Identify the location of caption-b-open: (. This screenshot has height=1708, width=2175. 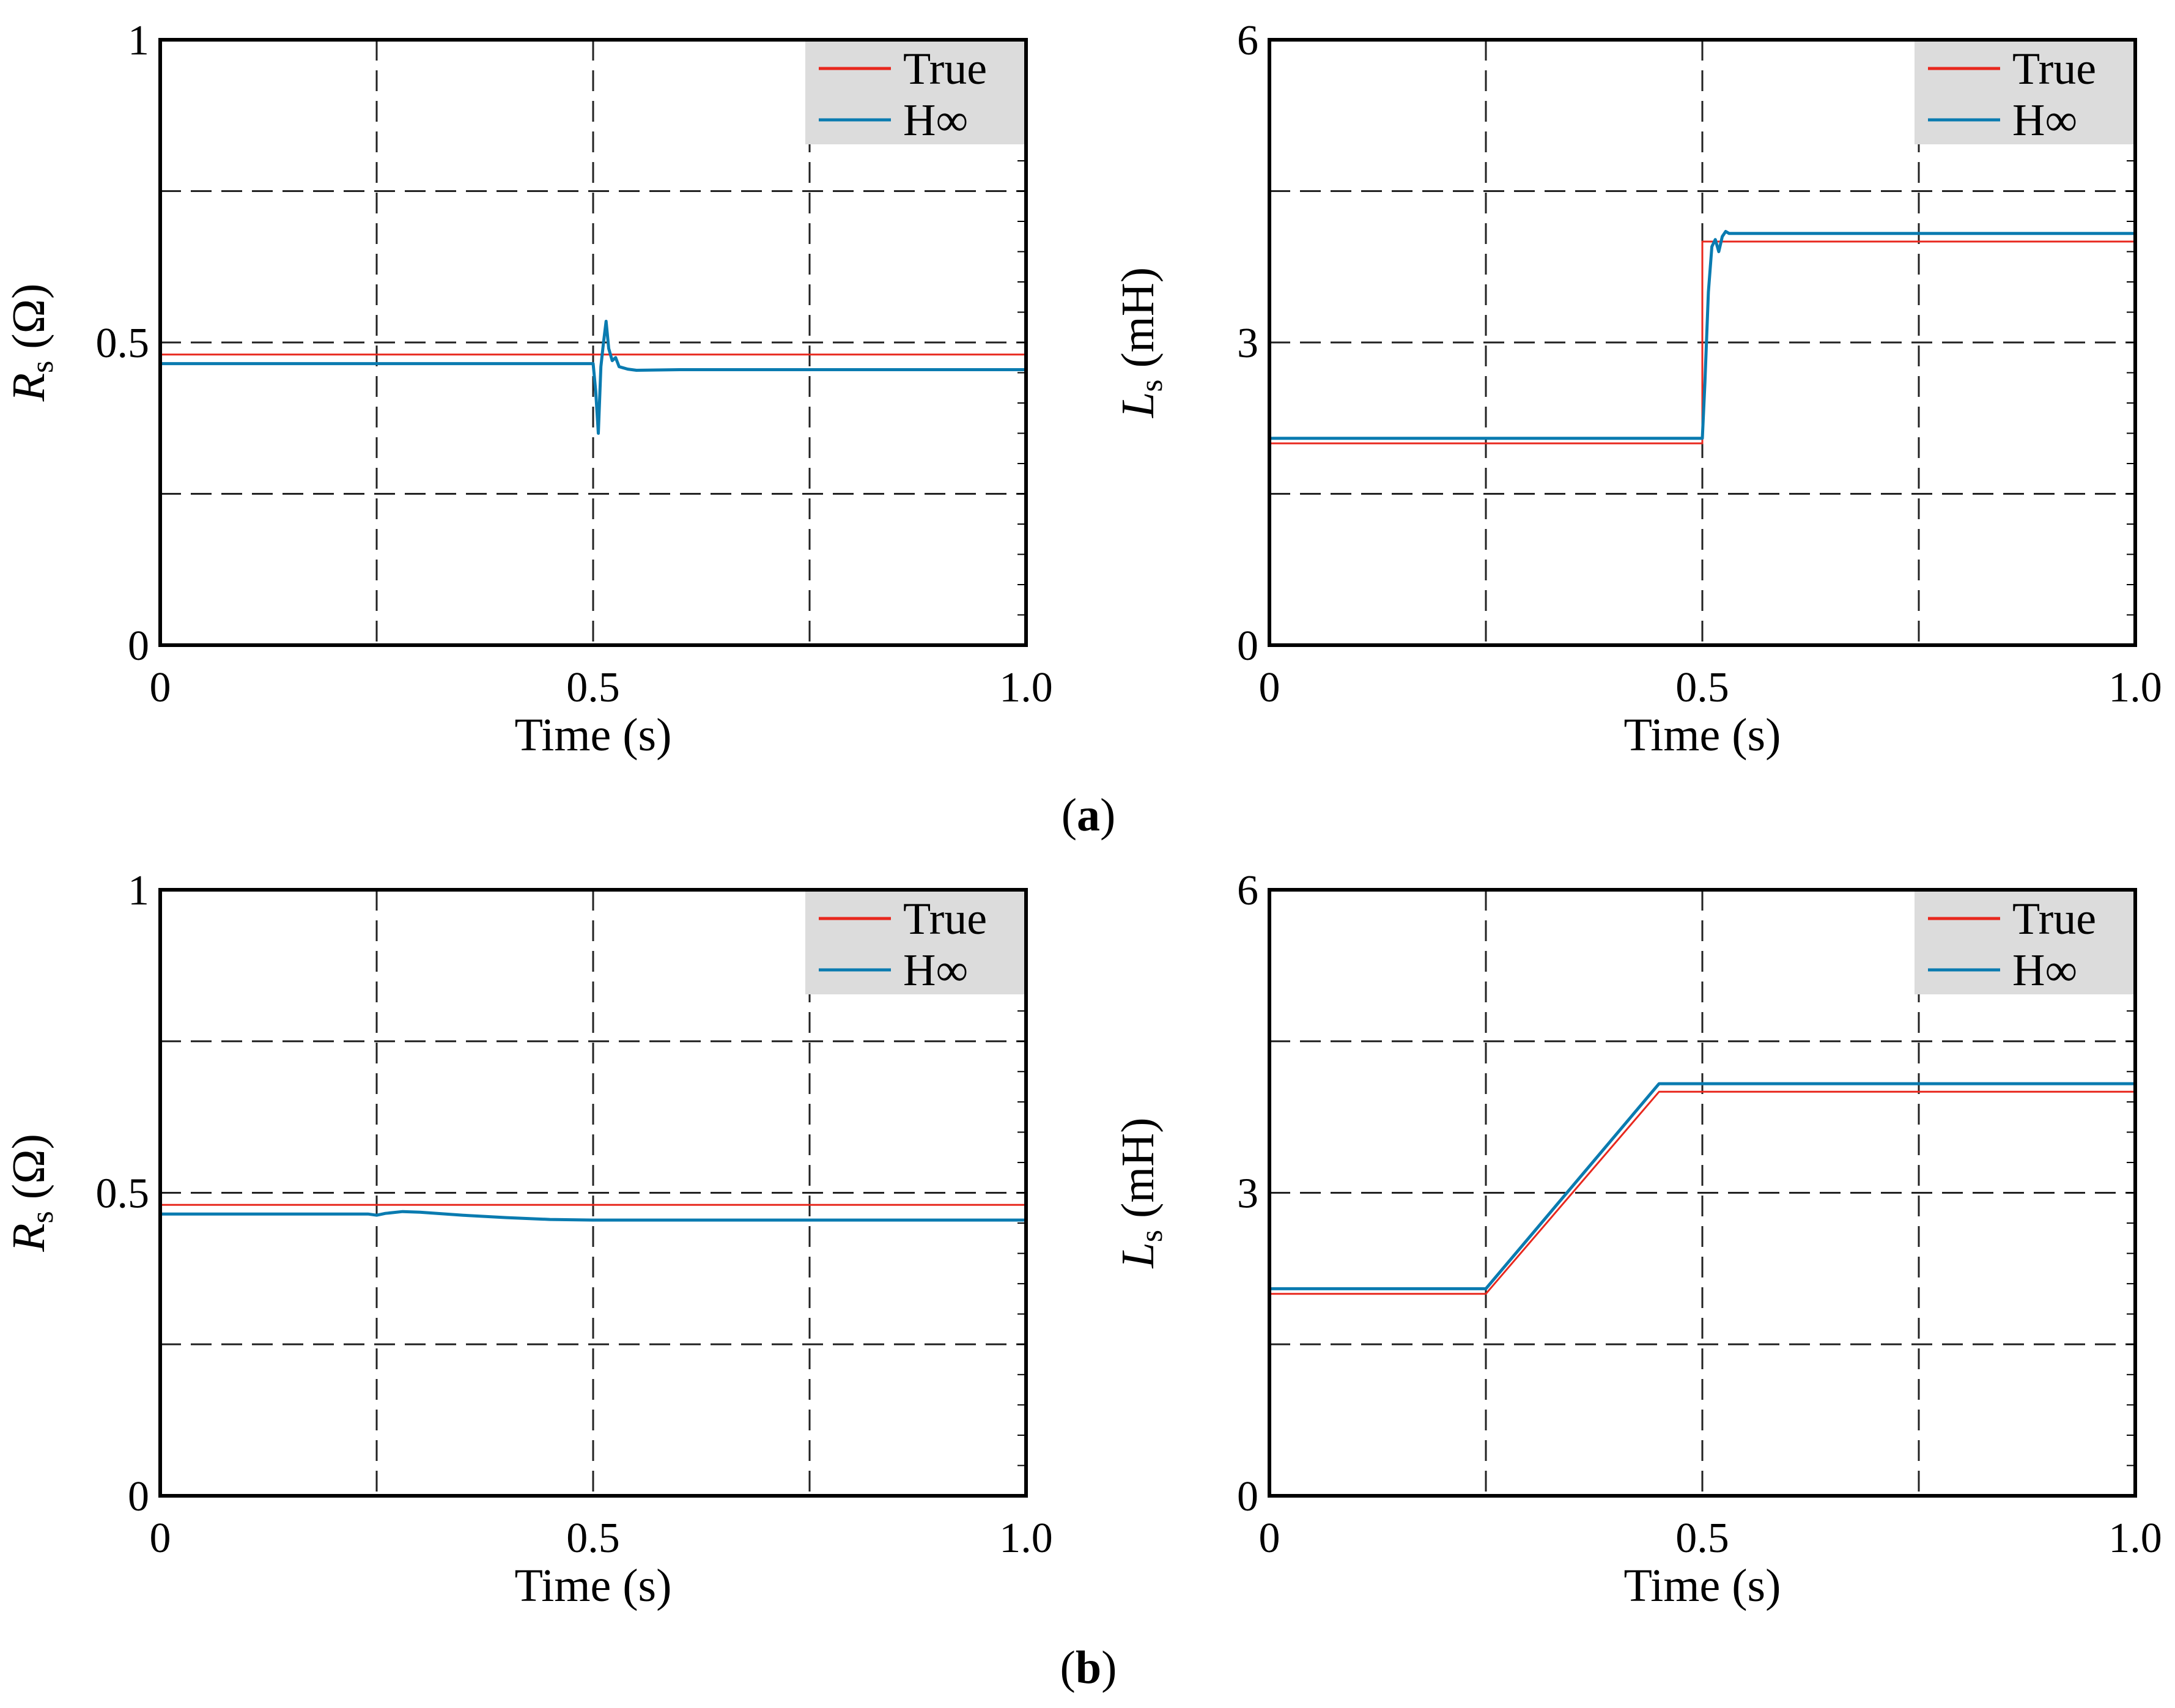
(1068, 1667).